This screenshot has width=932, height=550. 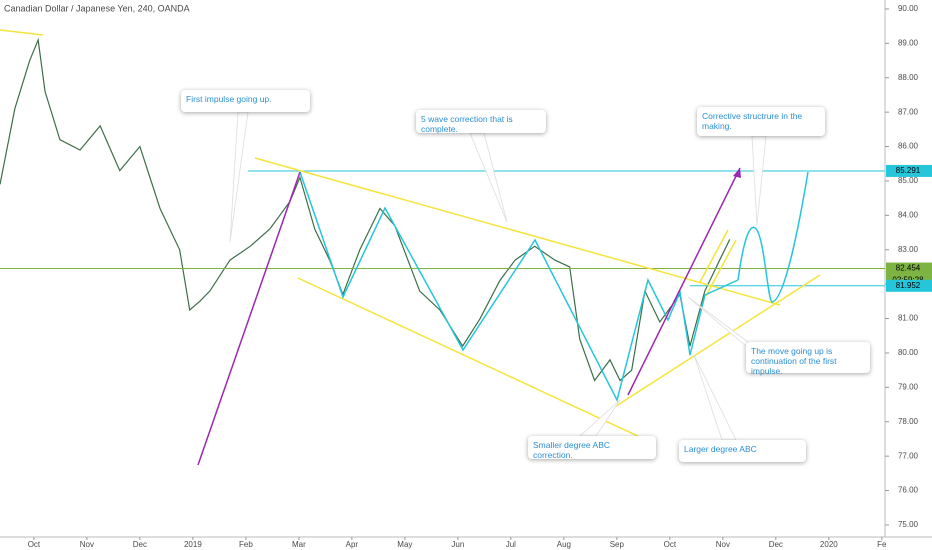 I want to click on price-tag-label: 82.454, so click(x=908, y=268).